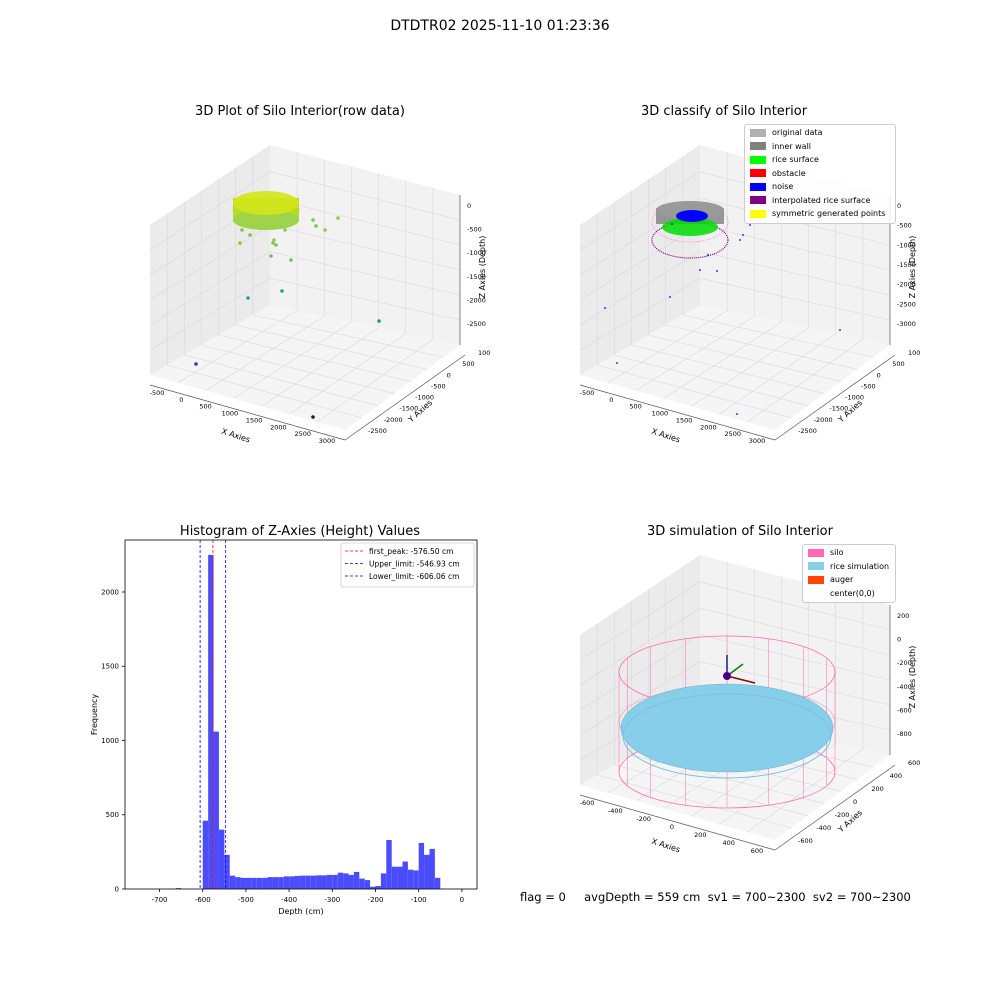 The image size is (1000, 1000). I want to click on rice-surface-edge, so click(727, 736).